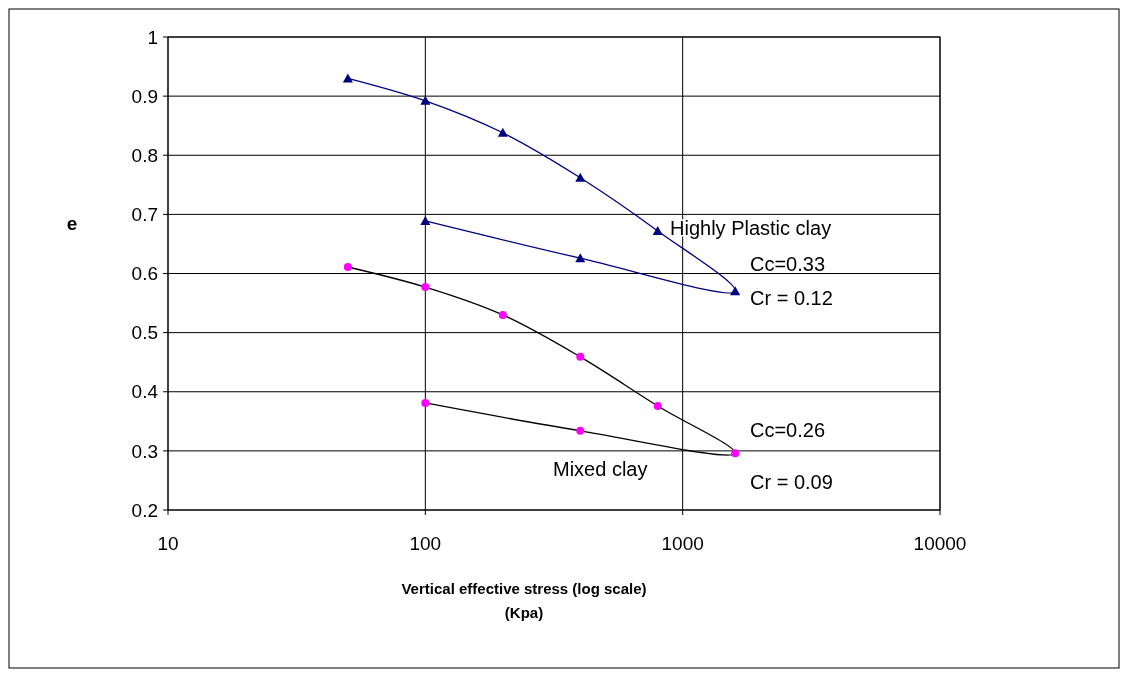 The width and height of the screenshot is (1128, 677). What do you see at coordinates (791, 298) in the screenshot?
I see `annotation: Cr = 0.12` at bounding box center [791, 298].